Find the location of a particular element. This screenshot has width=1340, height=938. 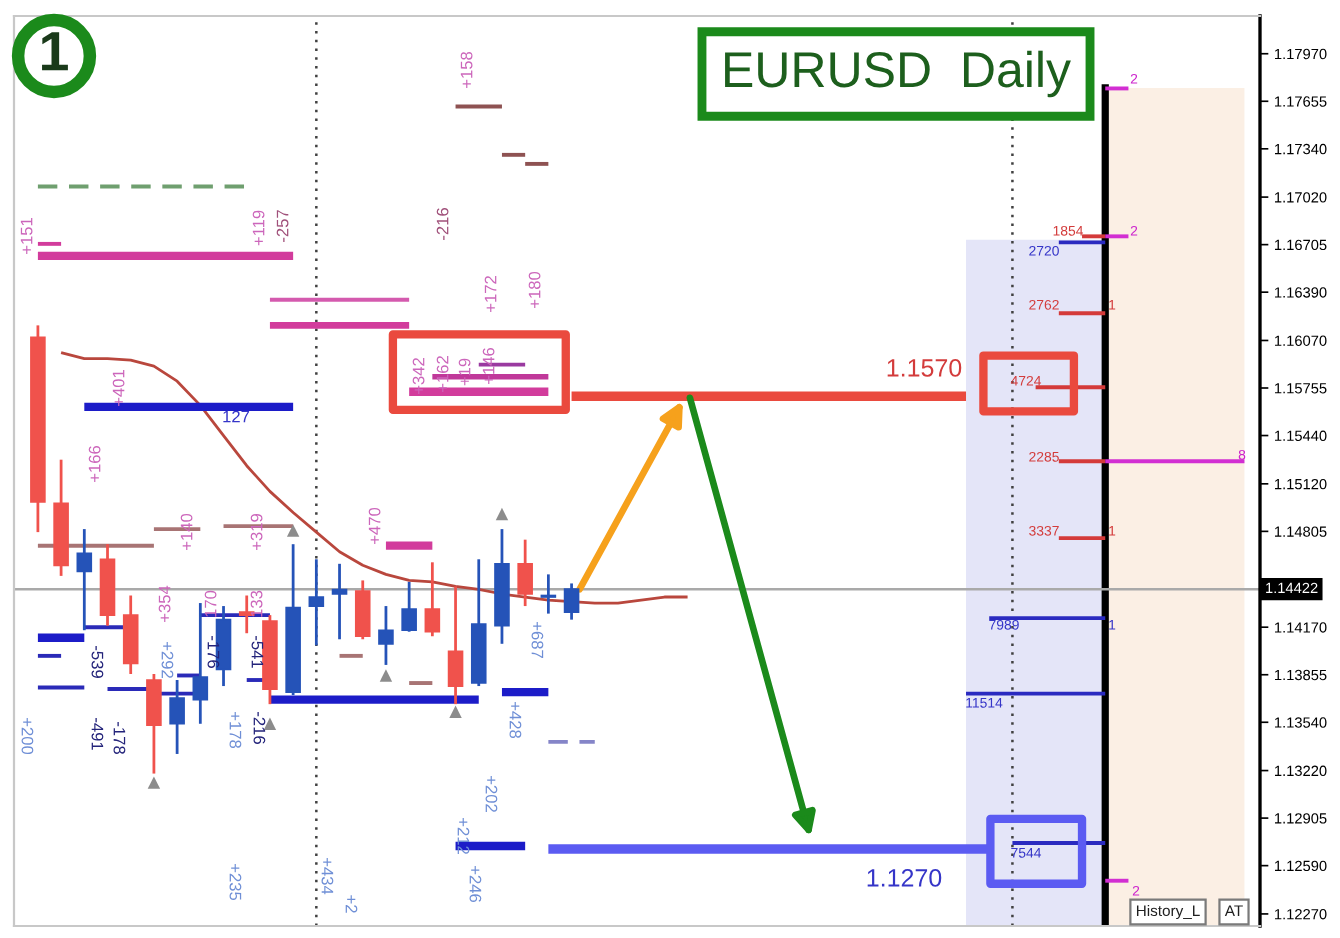

text: EURUSD Daily is located at coordinates (898, 74).